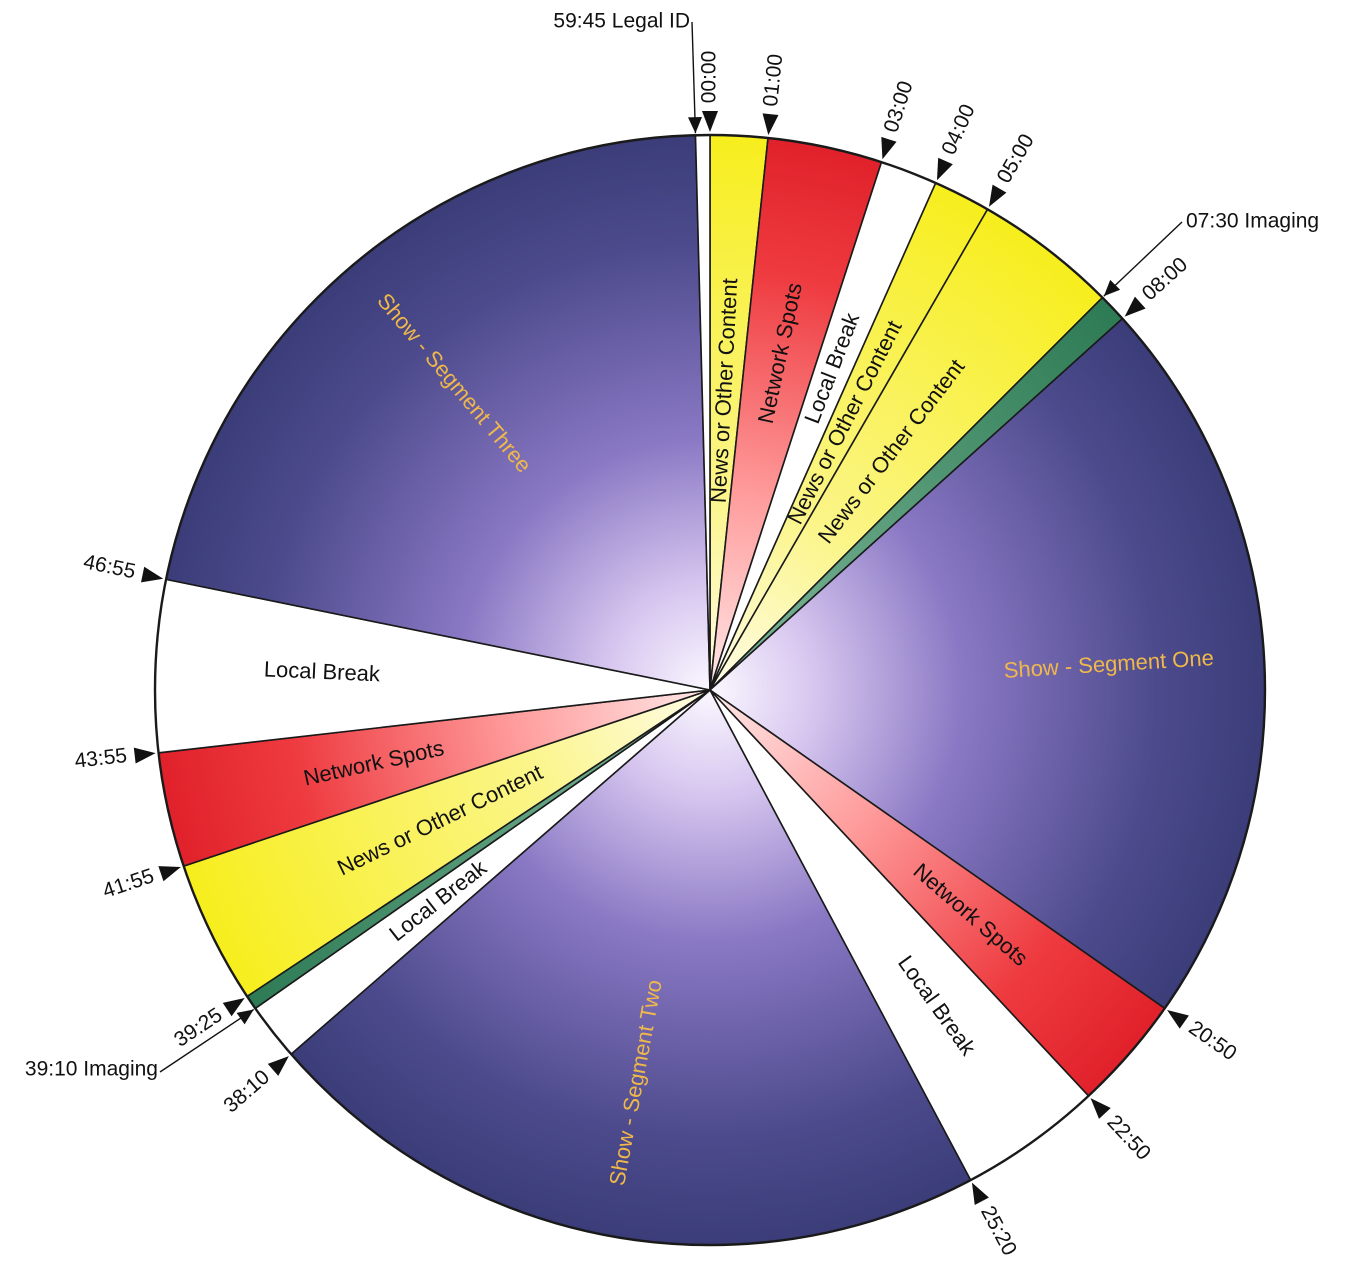 The image size is (1353, 1277). Describe the element at coordinates (958, 129) in the screenshot. I see `tick-label-0400: 04:00` at that location.